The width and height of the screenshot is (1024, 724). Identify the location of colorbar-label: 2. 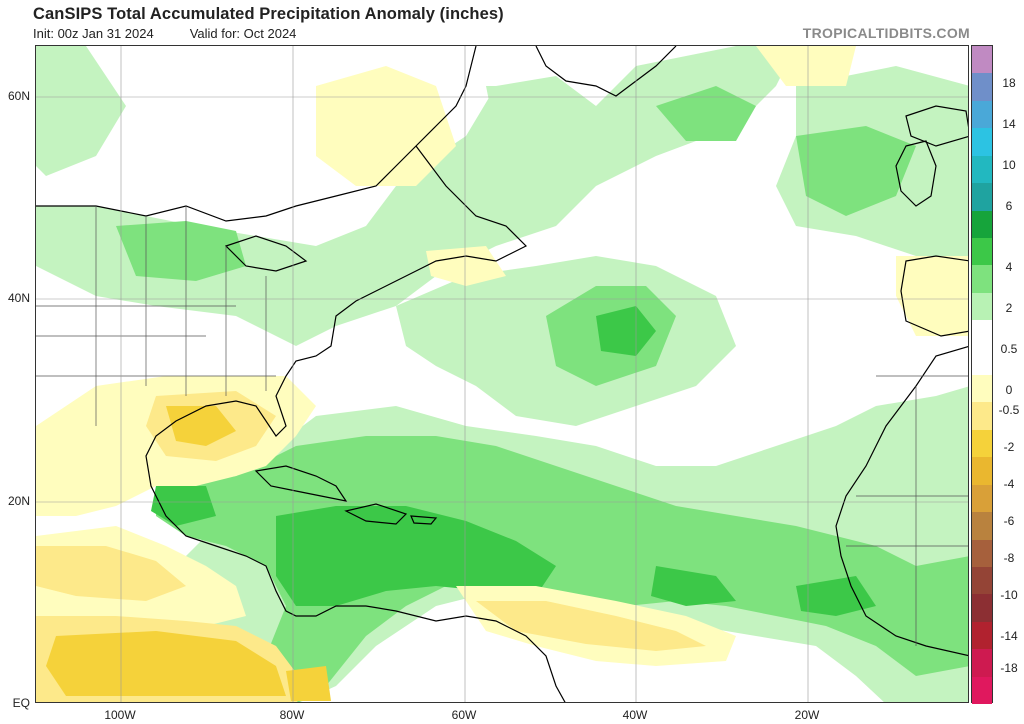
(1009, 308).